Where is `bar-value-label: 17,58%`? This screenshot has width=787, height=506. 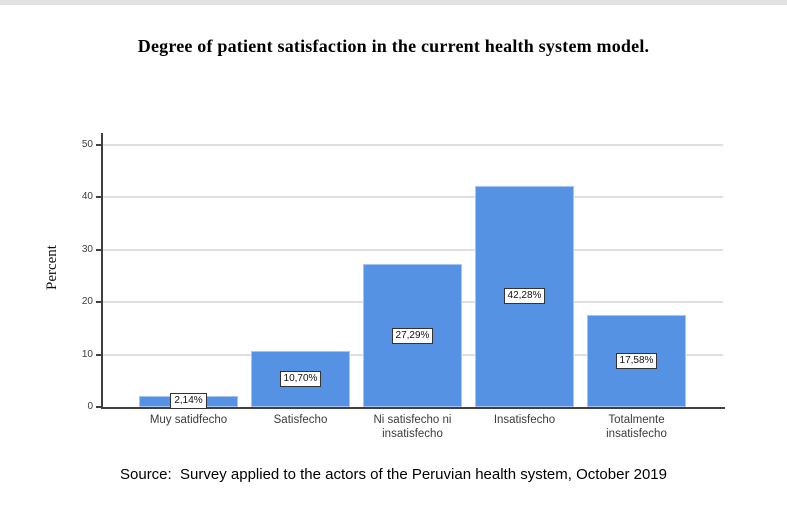 bar-value-label: 17,58% is located at coordinates (636, 360).